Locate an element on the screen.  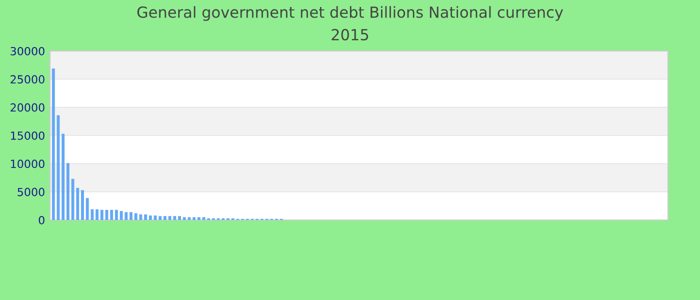
y-tick-label: 15000 is located at coordinates (27, 135).